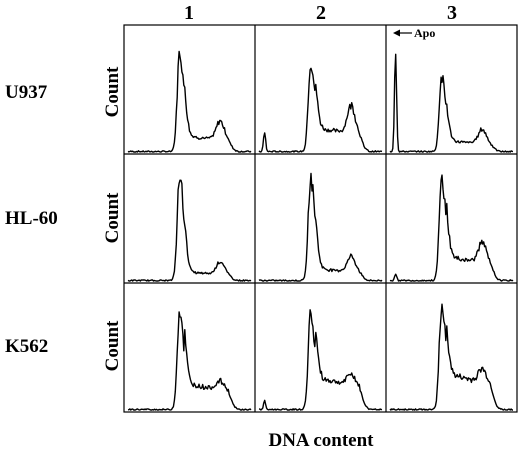  I want to click on row-label-hl60: HL-60, so click(31, 218).